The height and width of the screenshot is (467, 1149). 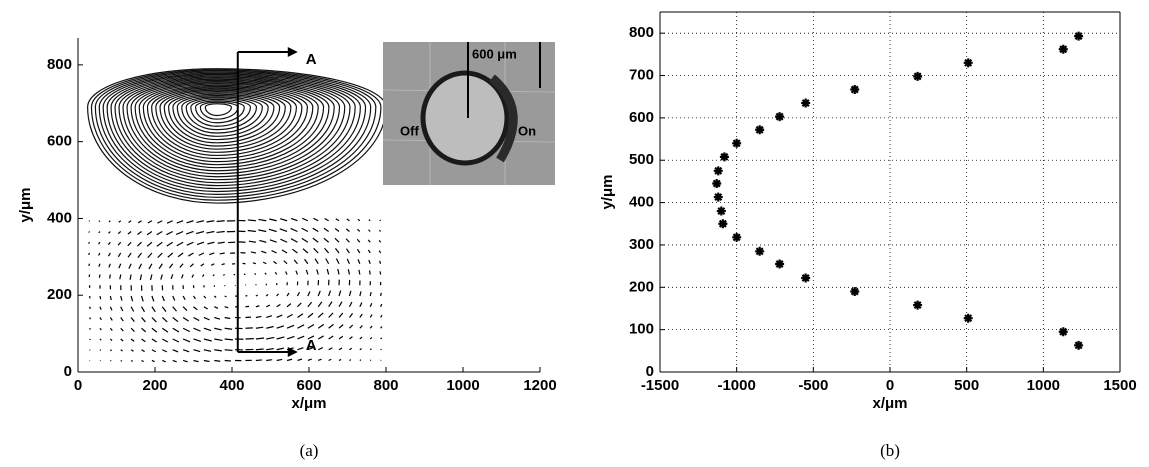 I want to click on x-tick-label: -500, so click(x=813, y=385).